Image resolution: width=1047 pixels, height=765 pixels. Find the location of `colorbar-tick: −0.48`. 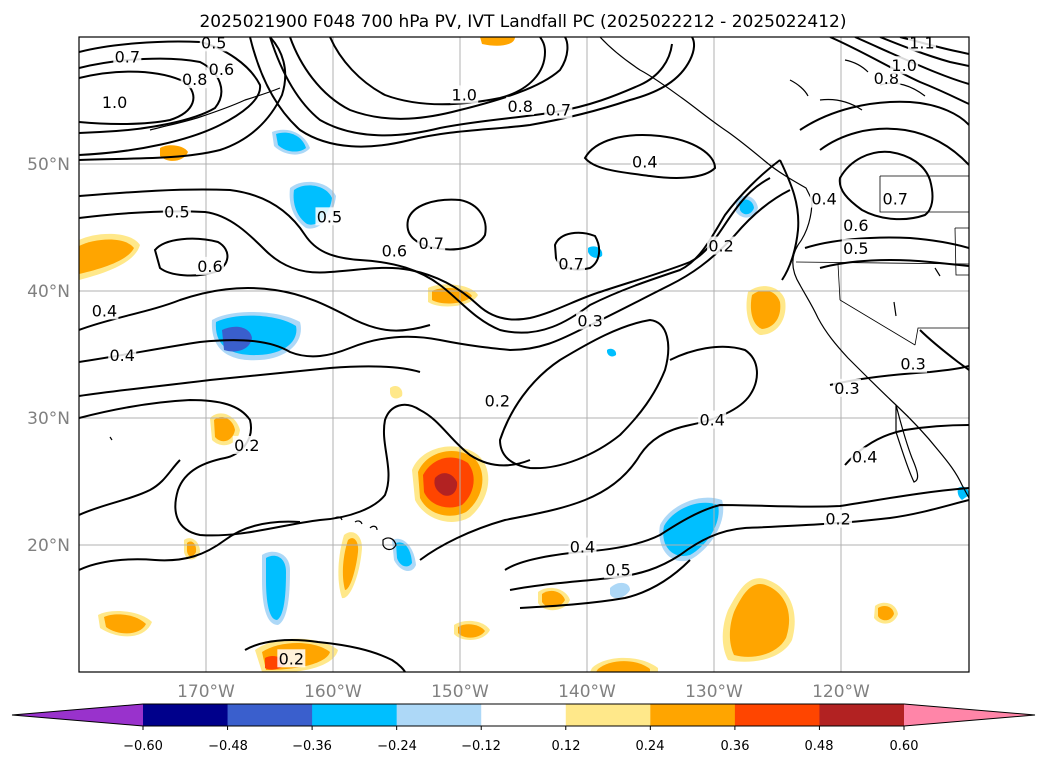

colorbar-tick: −0.48 is located at coordinates (228, 746).